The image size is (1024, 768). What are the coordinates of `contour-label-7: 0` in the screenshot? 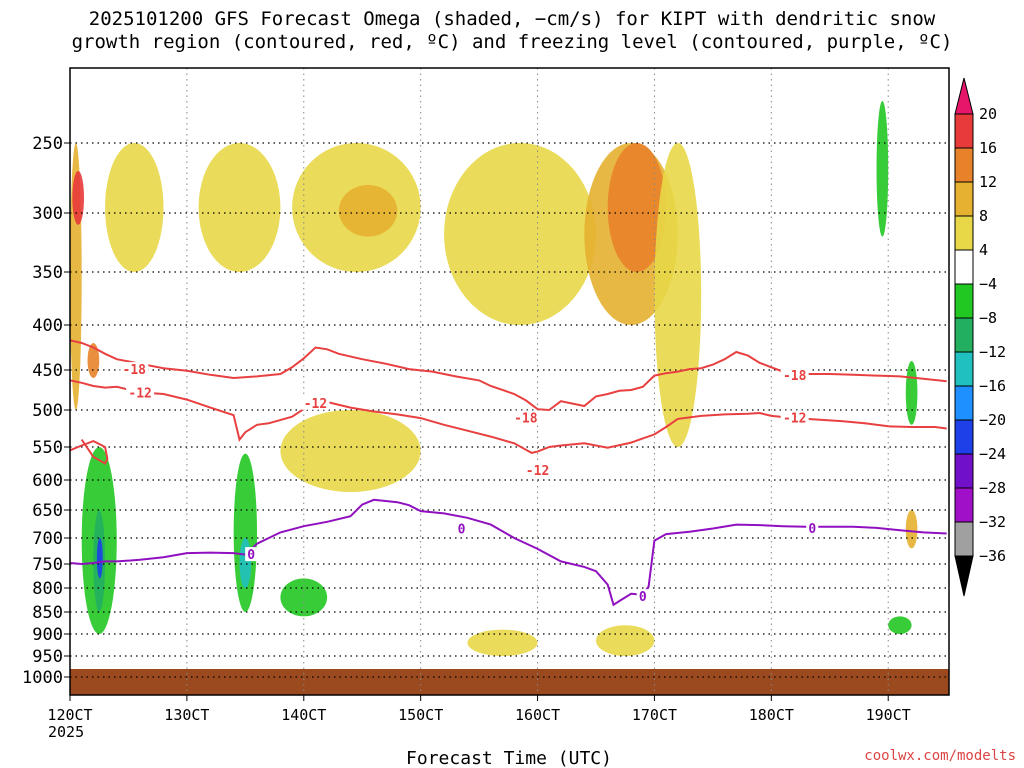 It's located at (251, 555).